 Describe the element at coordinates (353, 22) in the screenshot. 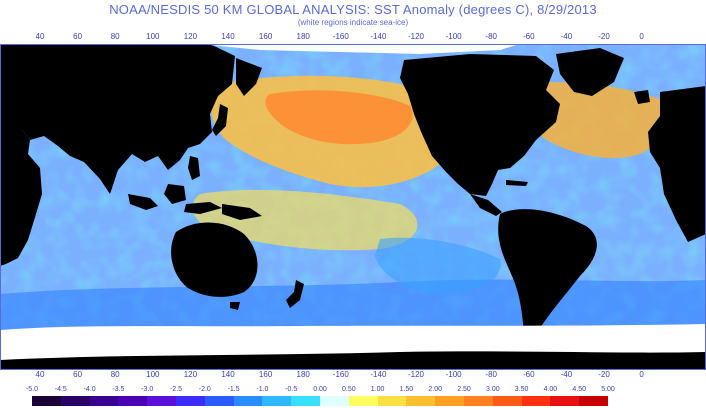

I see `map-subtitle: (white regions indicate sea-ice)` at that location.